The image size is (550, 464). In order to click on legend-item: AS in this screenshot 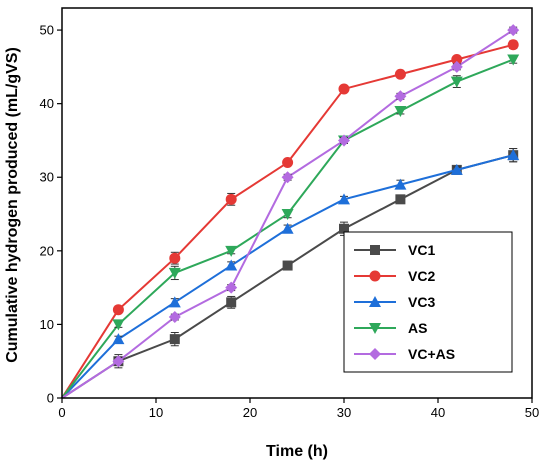, I will do `click(390, 328)`.